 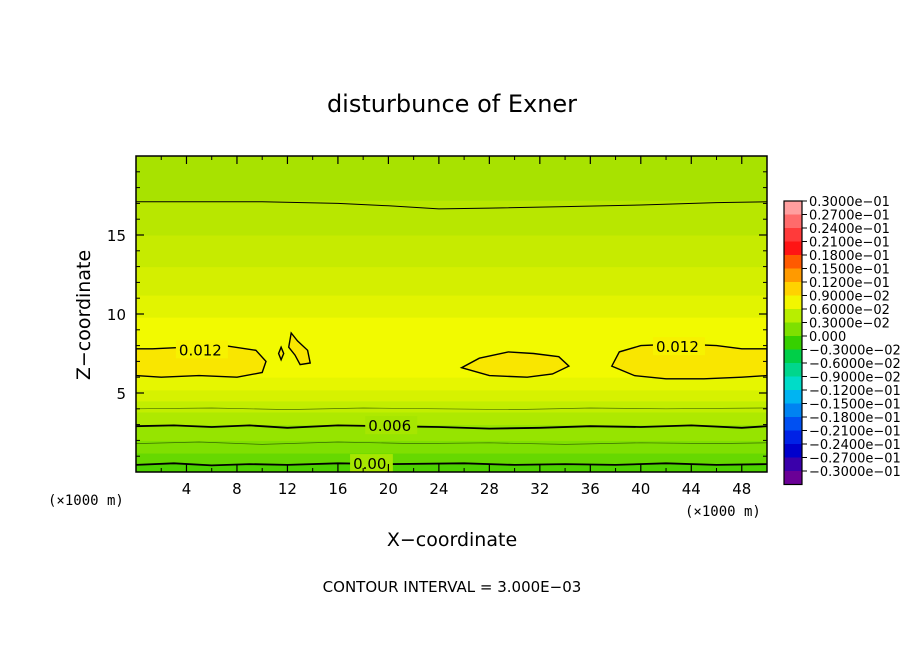 I want to click on contour-label-3: 0.00, so click(x=369, y=464).